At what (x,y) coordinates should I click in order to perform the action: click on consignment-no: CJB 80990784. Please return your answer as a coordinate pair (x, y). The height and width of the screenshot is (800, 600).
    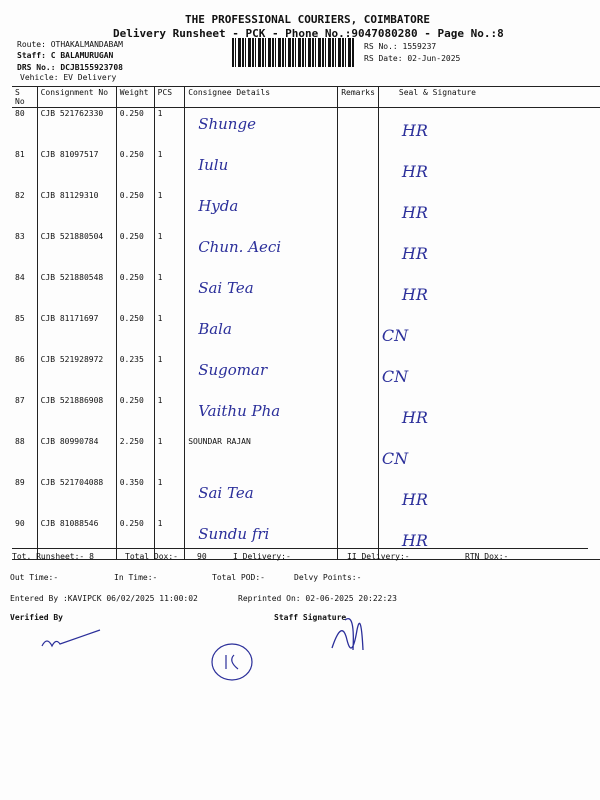
    Looking at the image, I should click on (76, 456).